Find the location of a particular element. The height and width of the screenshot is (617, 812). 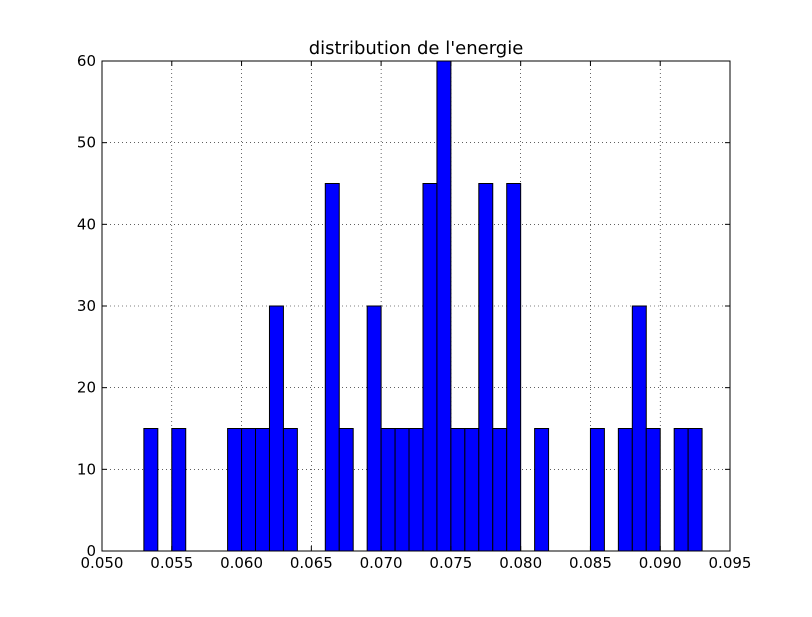

y-tick-label: 10 is located at coordinates (86, 469).